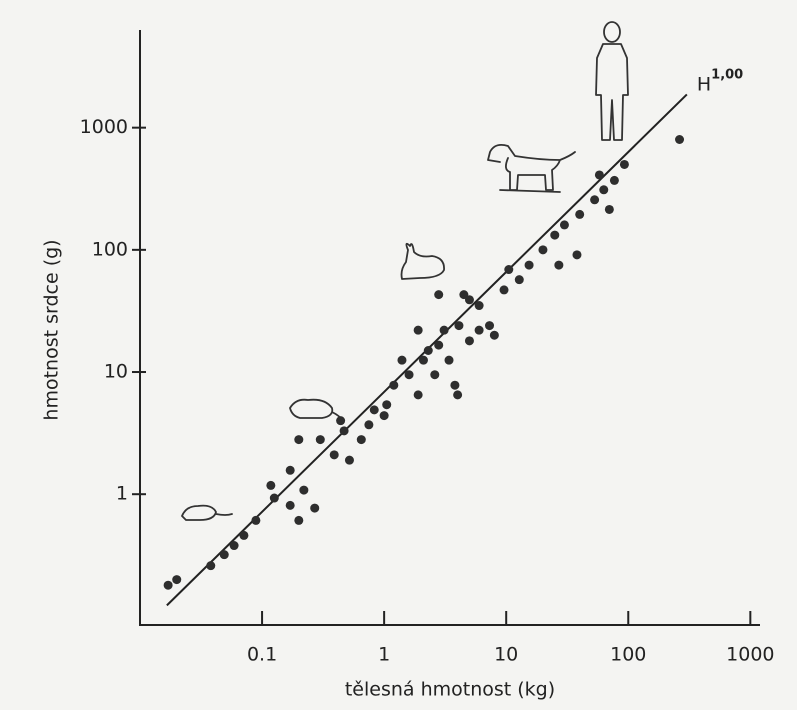 The height and width of the screenshot is (710, 797). Describe the element at coordinates (104, 127) in the screenshot. I see `y-tick-label: 1000` at that location.